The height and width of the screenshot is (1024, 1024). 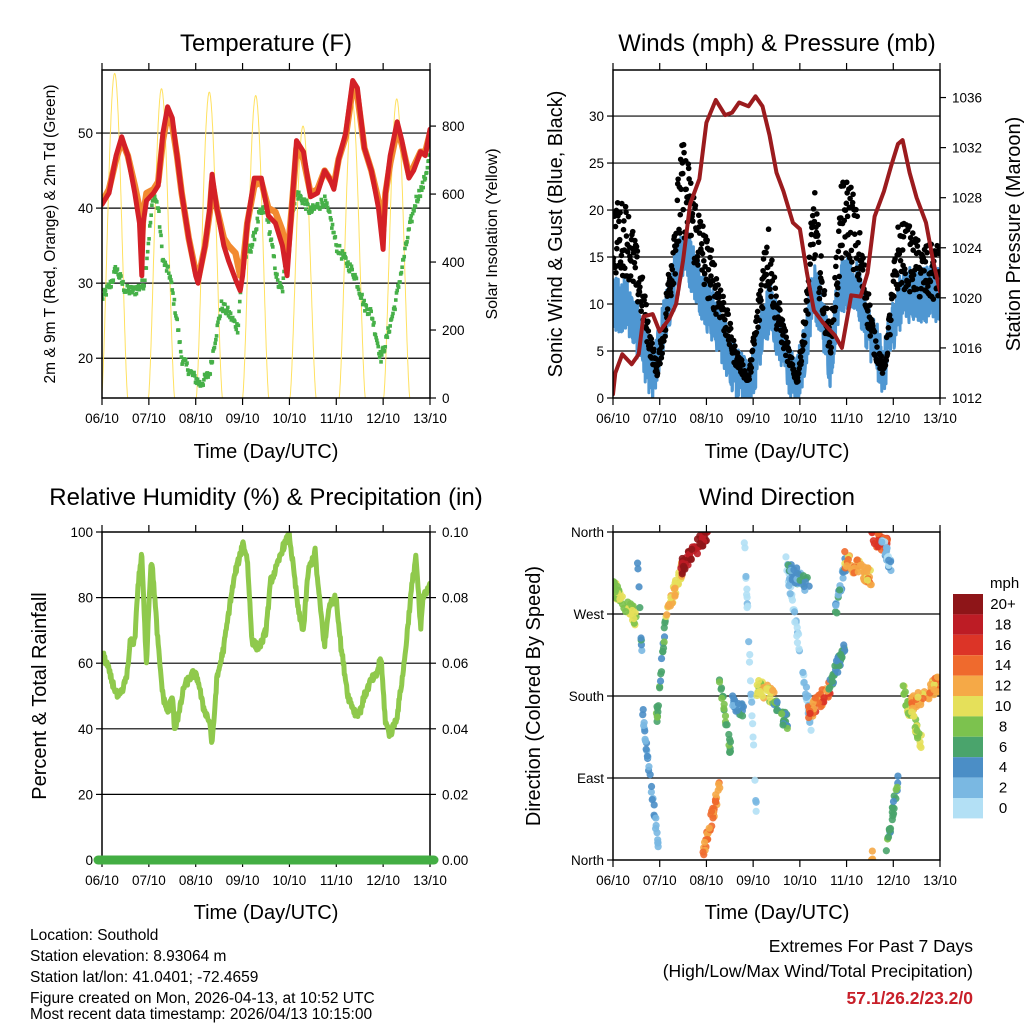 What do you see at coordinates (453, 330) in the screenshot?
I see `right-tick-label: 200` at bounding box center [453, 330].